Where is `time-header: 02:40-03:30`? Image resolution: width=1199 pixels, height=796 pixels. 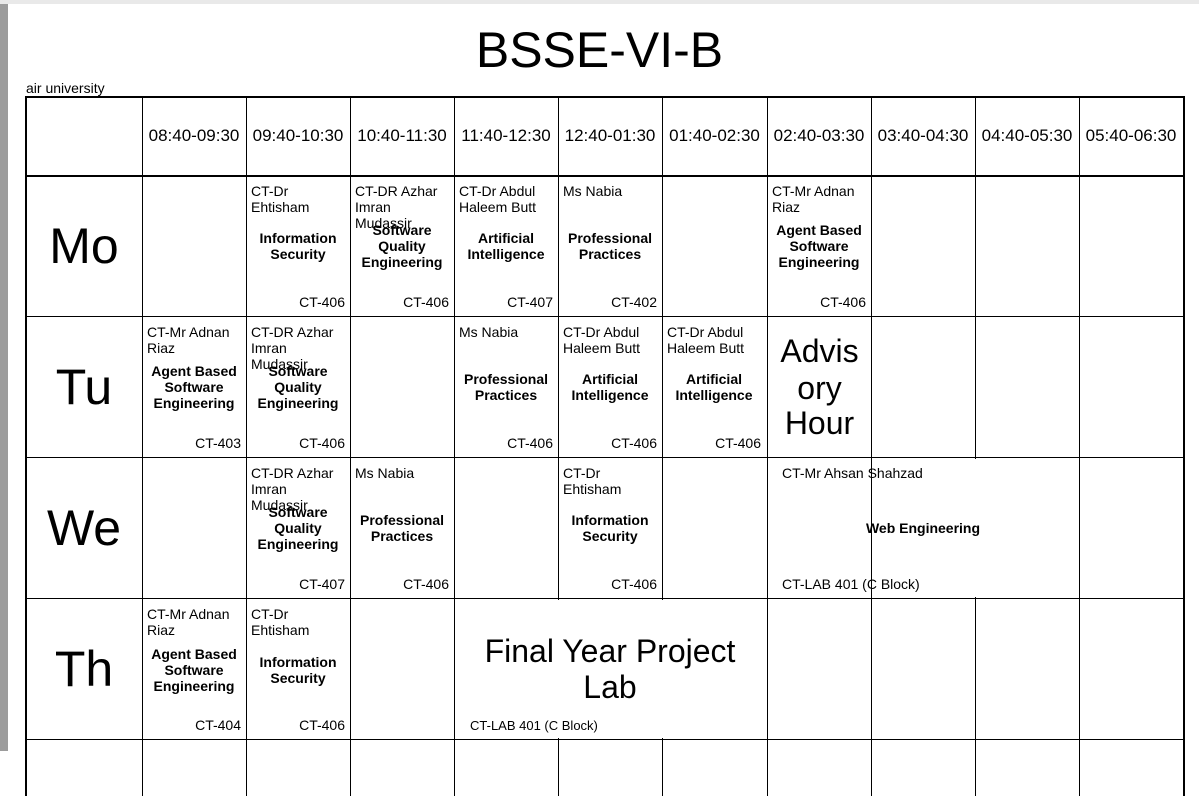
time-header: 02:40-03:30 is located at coordinates (819, 135).